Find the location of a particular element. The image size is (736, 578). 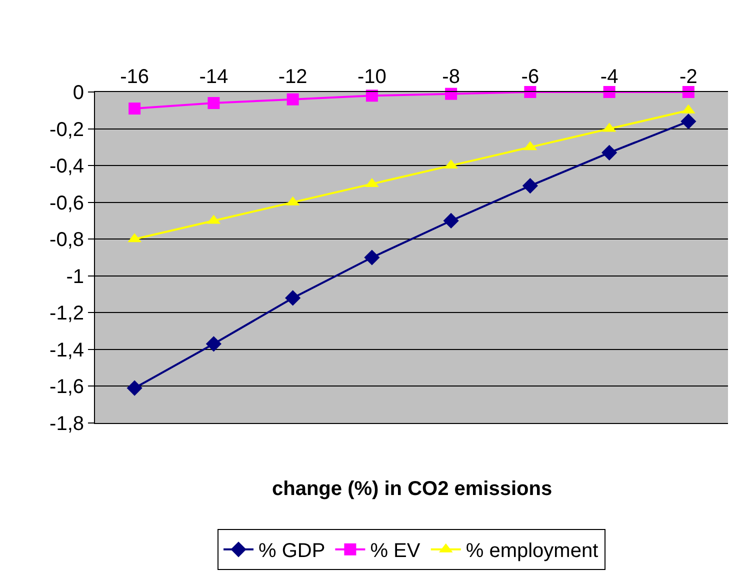

y-tick-label: -1,2 is located at coordinates (67, 313).